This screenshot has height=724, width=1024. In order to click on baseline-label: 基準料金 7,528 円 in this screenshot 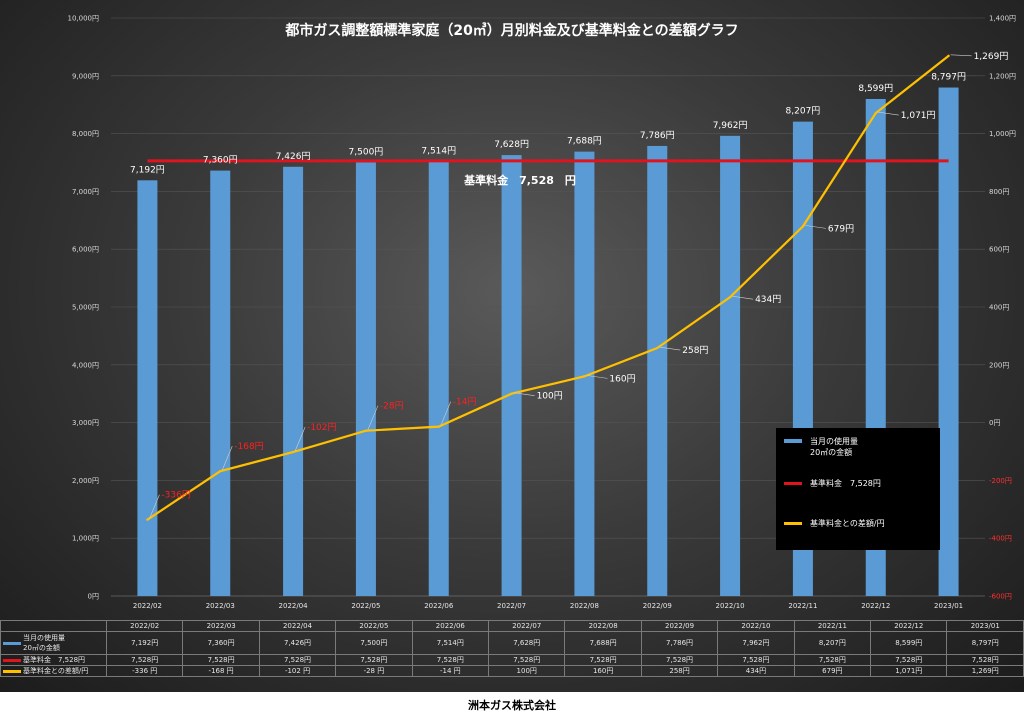, I will do `click(519, 180)`.